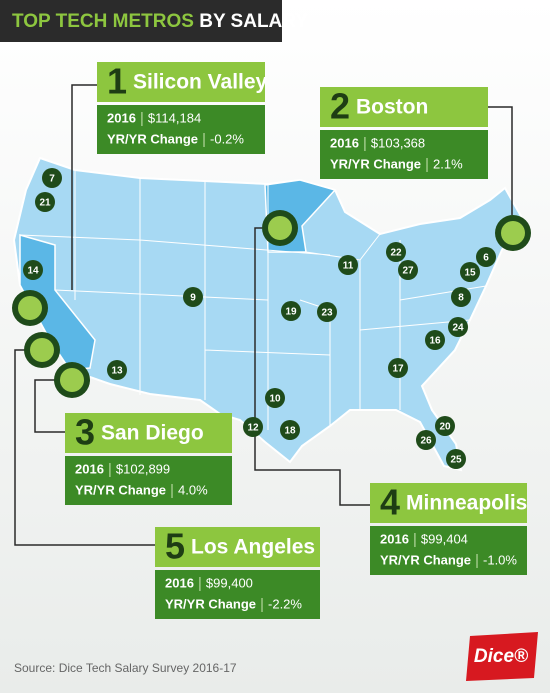 The image size is (550, 693). Describe the element at coordinates (85, 432) in the screenshot. I see `rank: 3` at that location.